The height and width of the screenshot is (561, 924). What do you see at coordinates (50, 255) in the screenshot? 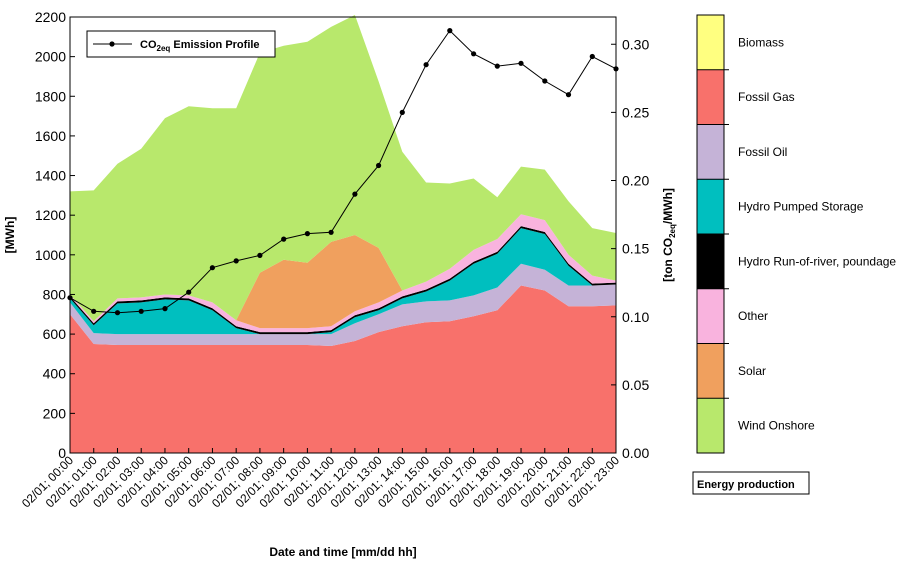
I see `left-tick-label: 1000` at bounding box center [50, 255].